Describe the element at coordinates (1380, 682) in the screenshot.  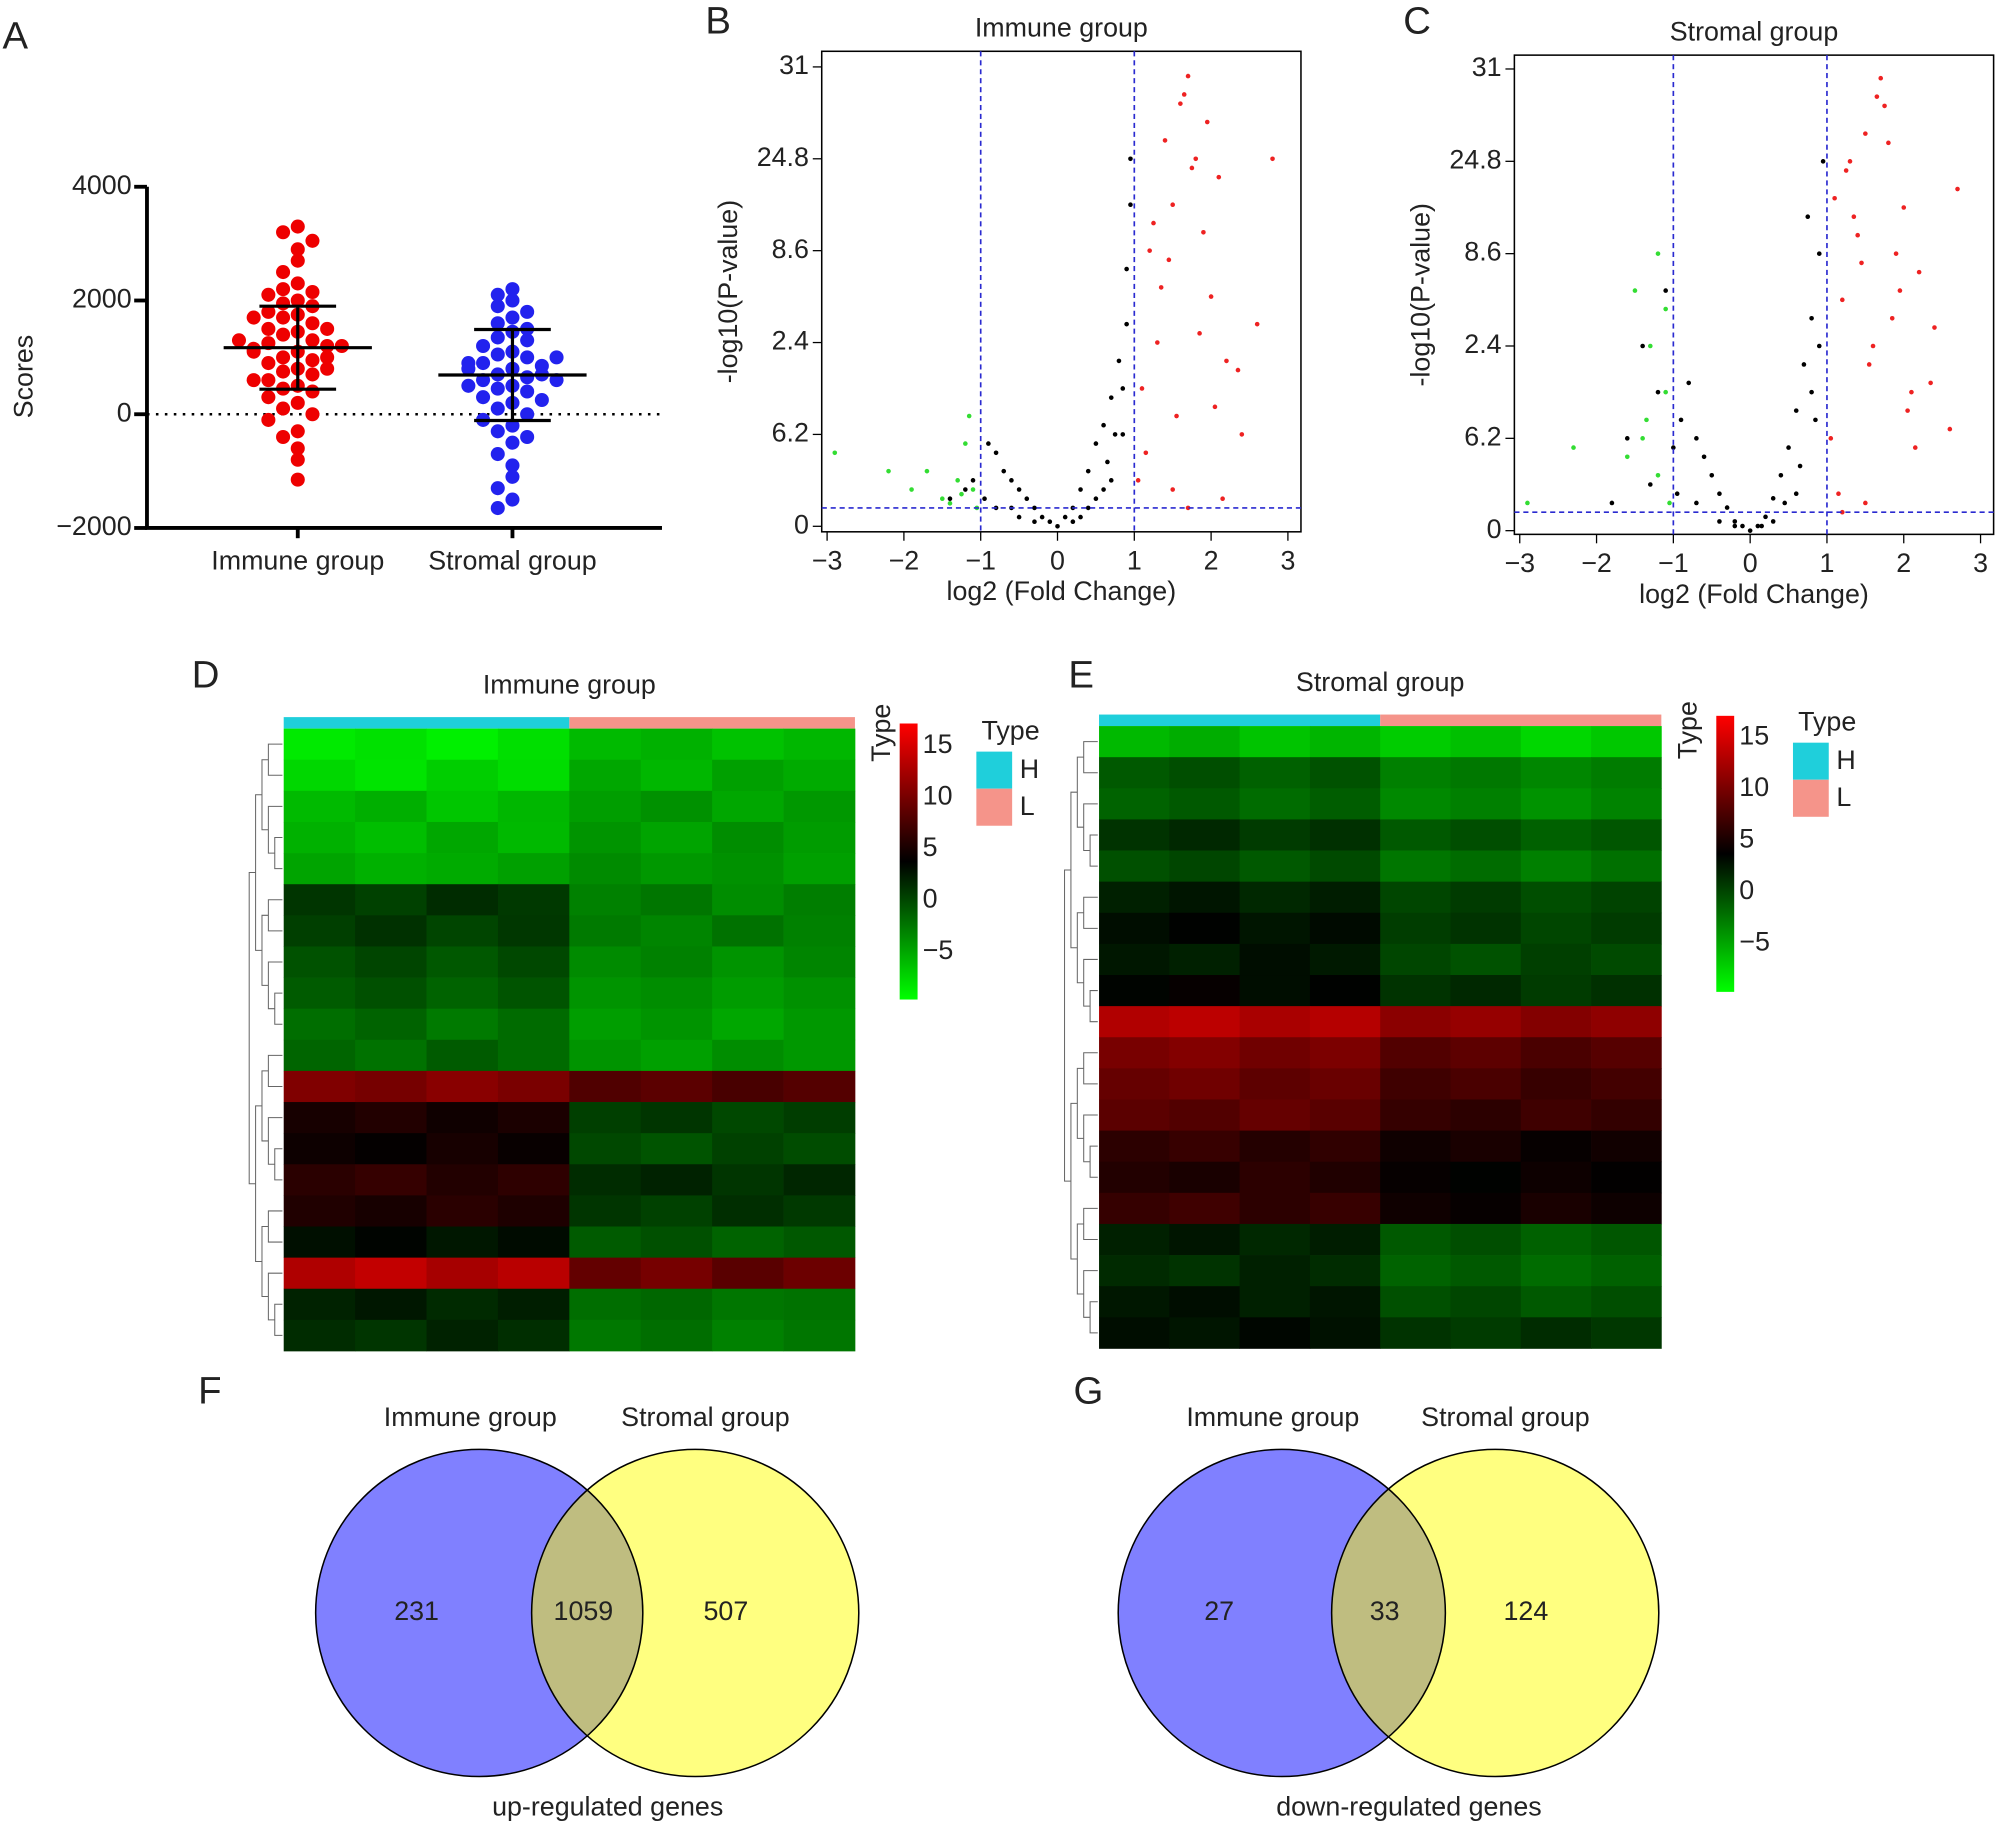
I see `chart-title: Stromal group` at that location.